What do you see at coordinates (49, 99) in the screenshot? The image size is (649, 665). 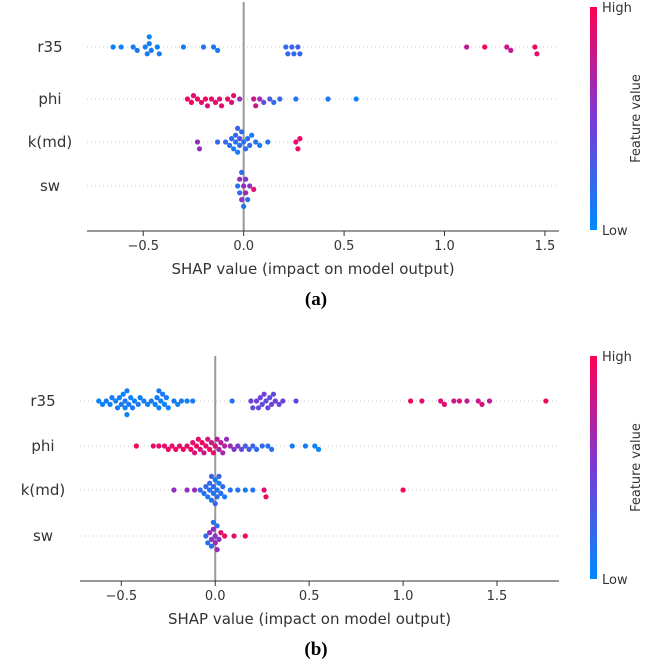 I see `feature-label: phi` at bounding box center [49, 99].